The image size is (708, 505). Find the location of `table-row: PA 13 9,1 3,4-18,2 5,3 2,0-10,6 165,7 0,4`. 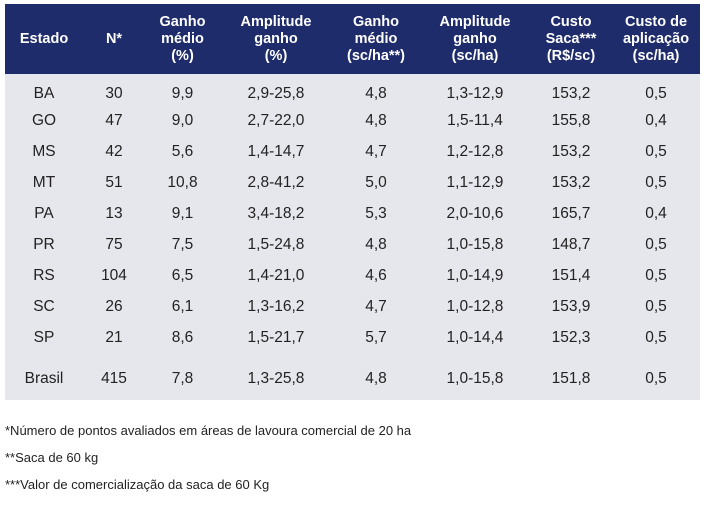

table-row: PA 13 9,1 3,4-18,2 5,3 2,0-10,6 165,7 0,4 is located at coordinates (352, 213).